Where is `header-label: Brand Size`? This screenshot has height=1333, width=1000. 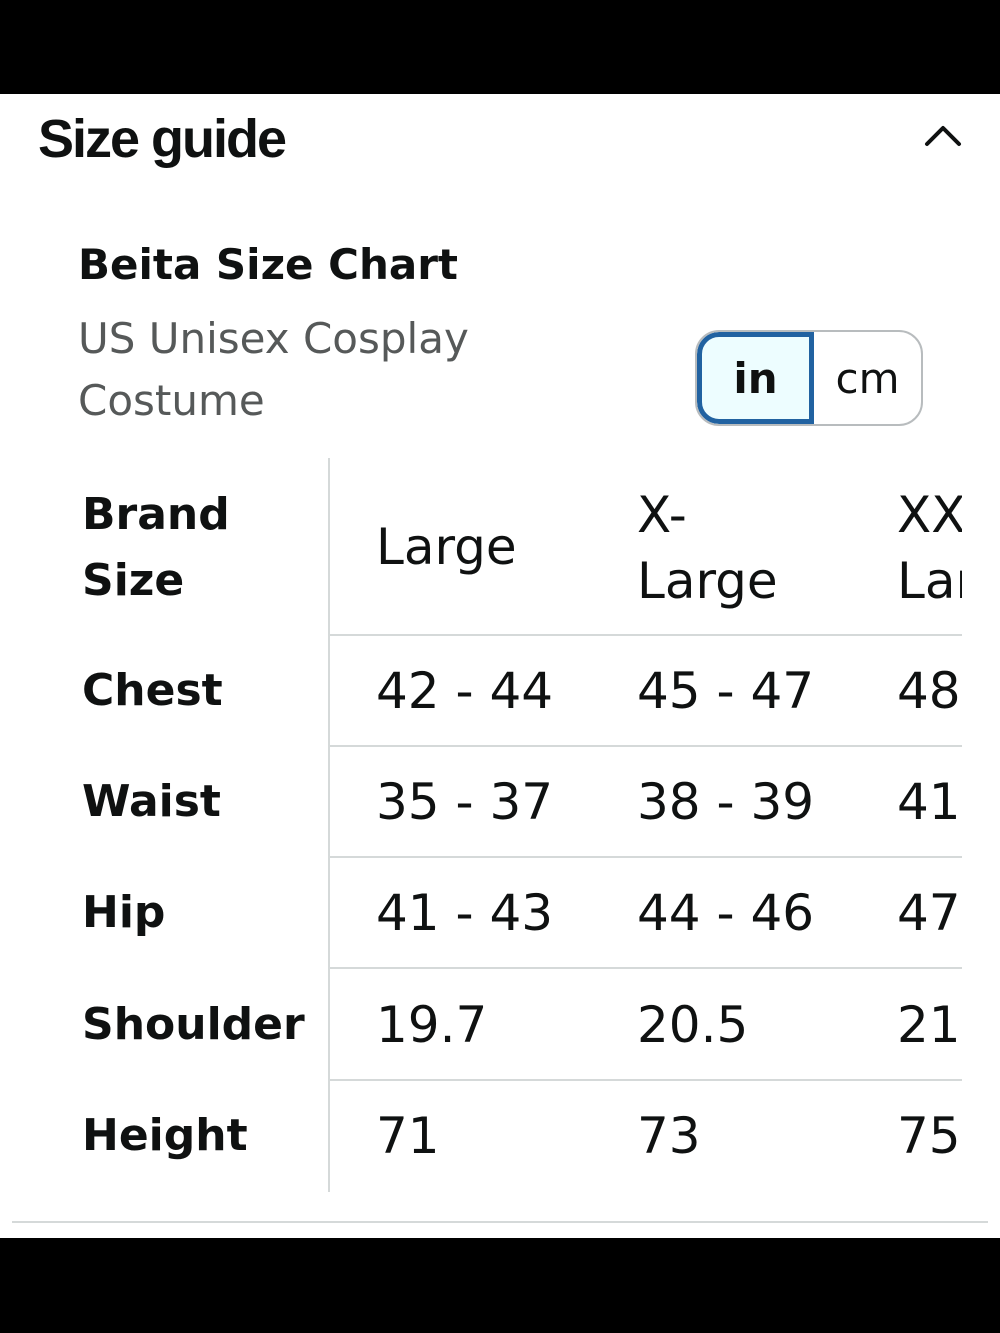 header-label: Brand Size is located at coordinates (156, 547).